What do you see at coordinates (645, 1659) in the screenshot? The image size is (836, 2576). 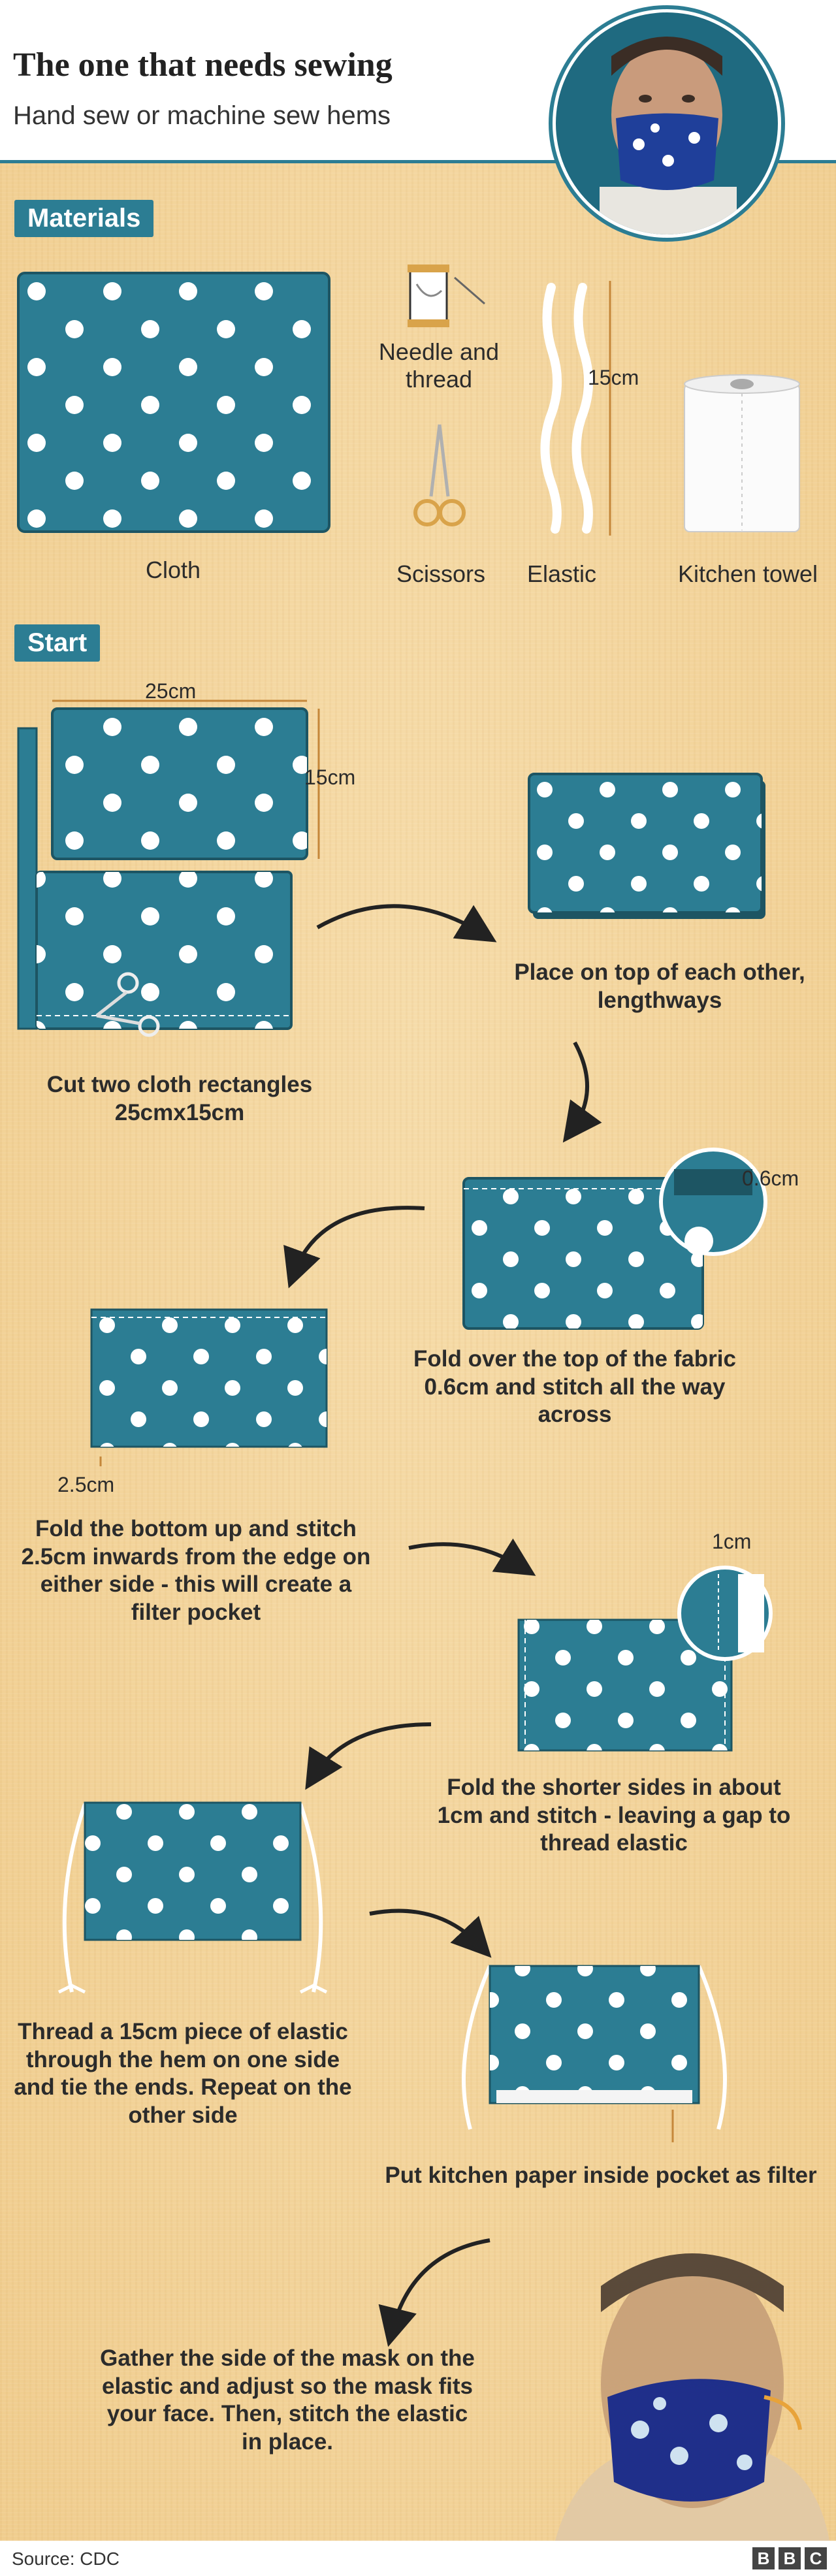 I see `fold-sides-illustration` at bounding box center [645, 1659].